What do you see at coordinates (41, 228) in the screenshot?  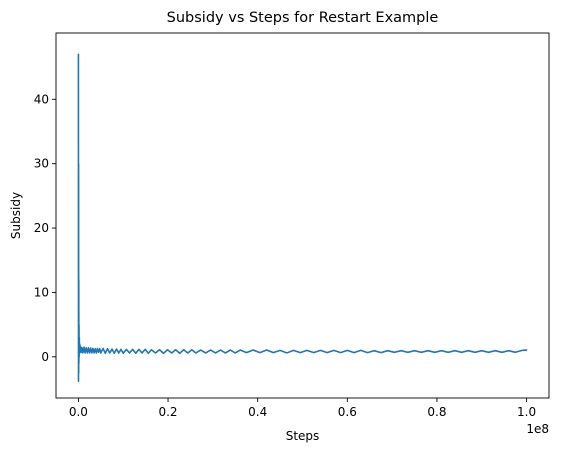 I see `y-tick-label: 20` at bounding box center [41, 228].